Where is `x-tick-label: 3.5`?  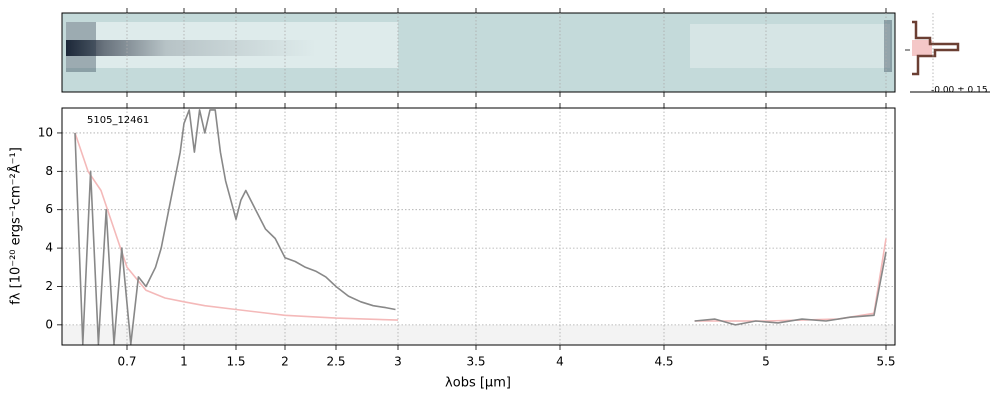
x-tick-label: 3.5 is located at coordinates (475, 362).